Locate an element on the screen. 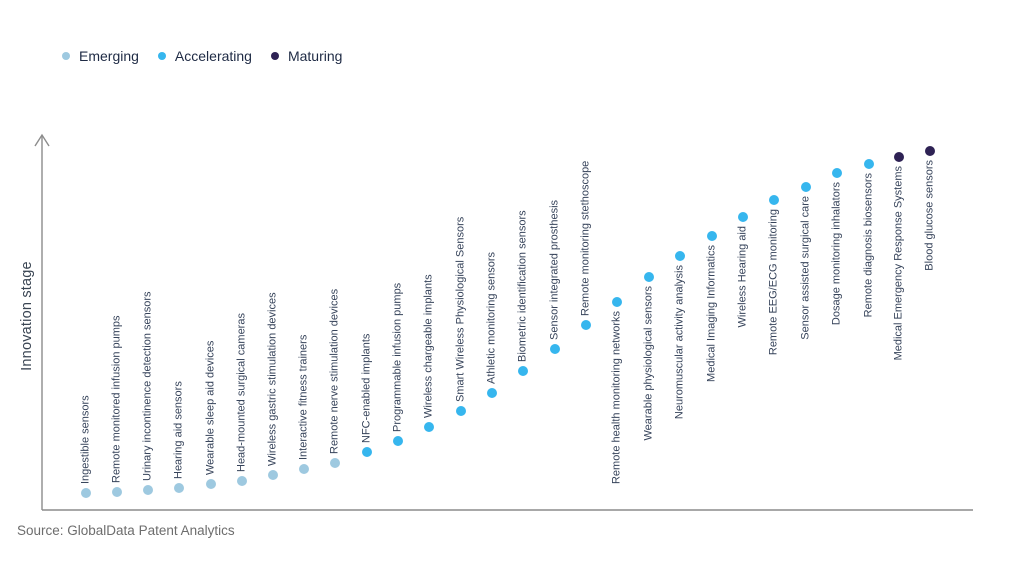 The image size is (1024, 576). data-point-label: Athletic monitoring sensors is located at coordinates (491, 317).